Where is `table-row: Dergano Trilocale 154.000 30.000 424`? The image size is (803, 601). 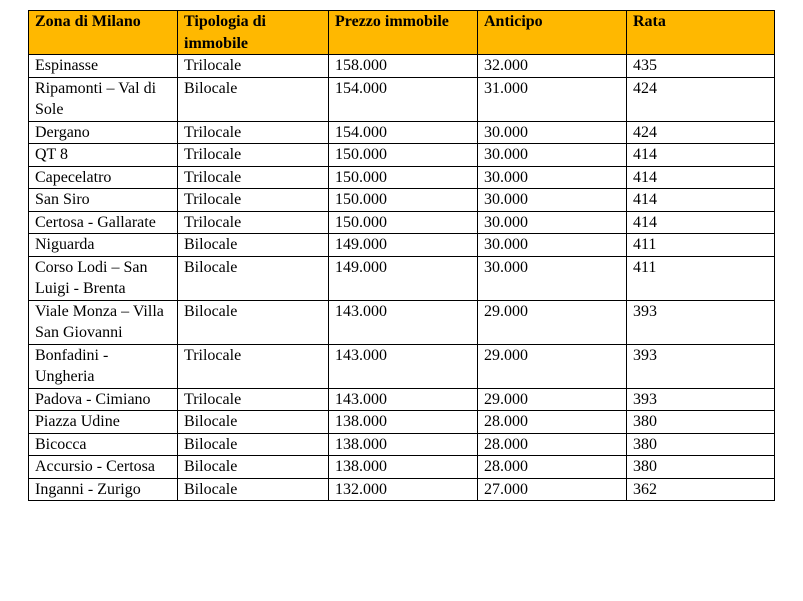
table-row: Dergano Trilocale 154.000 30.000 424 is located at coordinates (401, 132).